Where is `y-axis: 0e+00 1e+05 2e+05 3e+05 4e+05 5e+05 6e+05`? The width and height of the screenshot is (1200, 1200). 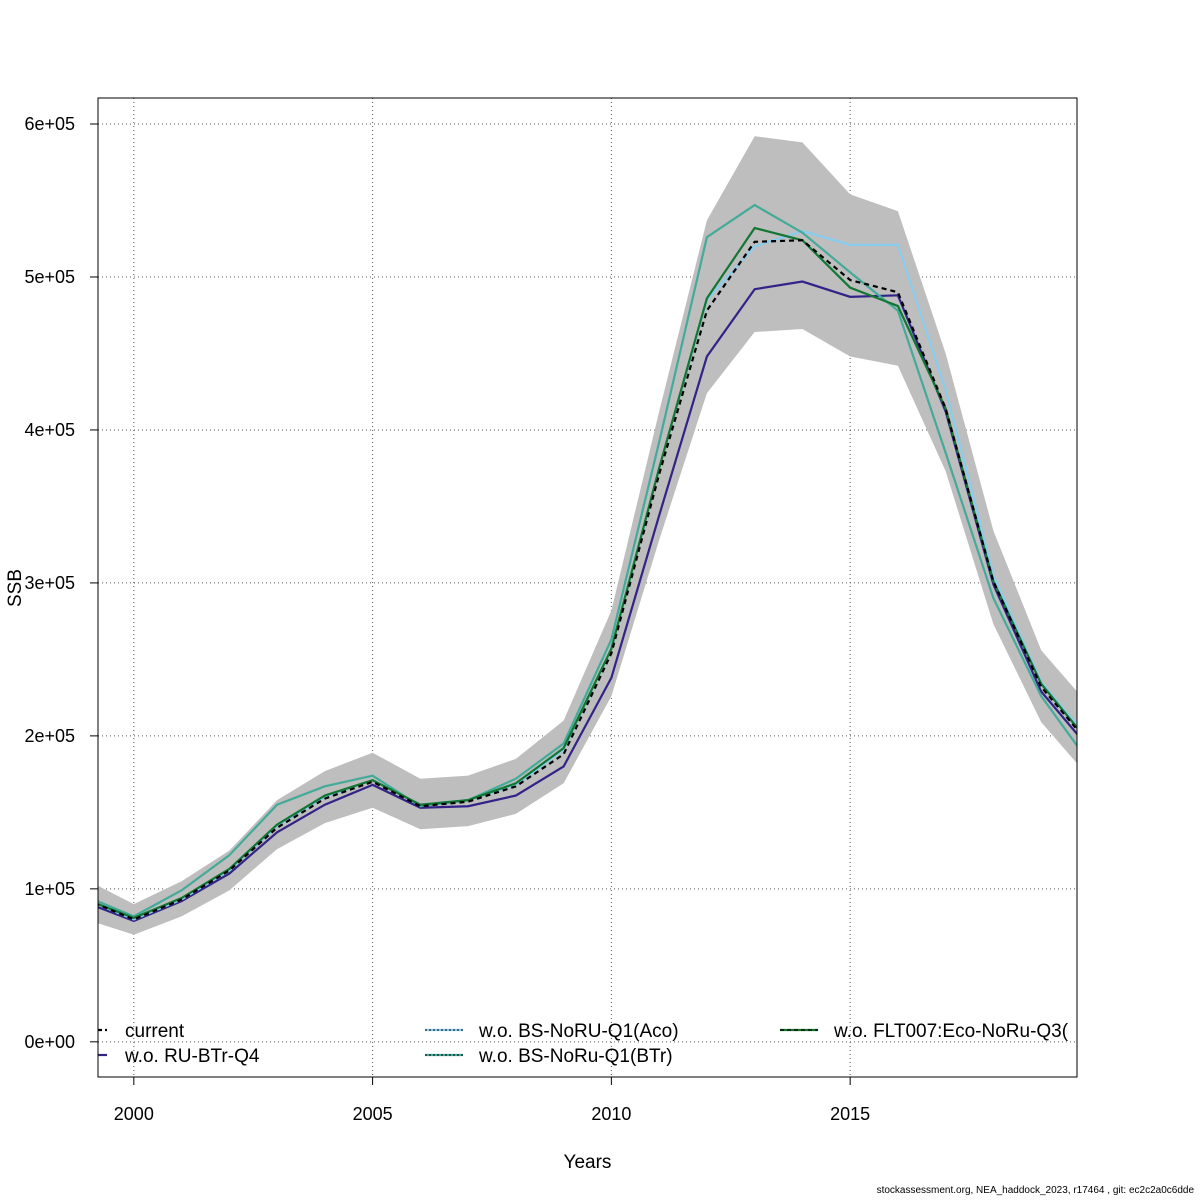 y-axis: 0e+00 1e+05 2e+05 3e+05 4e+05 5e+05 6e+05 is located at coordinates (61, 583).